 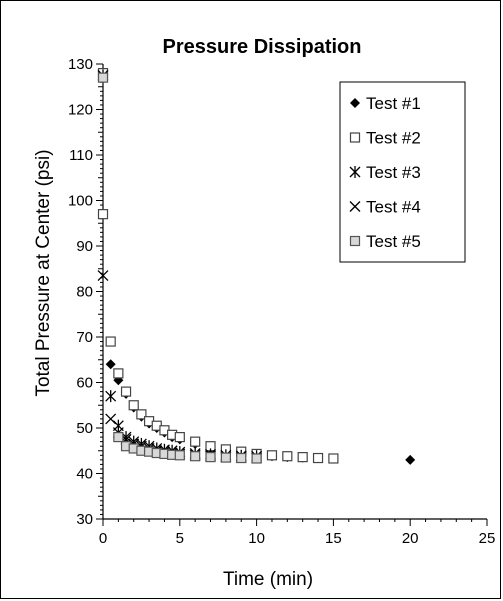 I want to click on legend: Test #1 Test #2 Test #3 Test #4 Test #5, so click(x=385, y=172).